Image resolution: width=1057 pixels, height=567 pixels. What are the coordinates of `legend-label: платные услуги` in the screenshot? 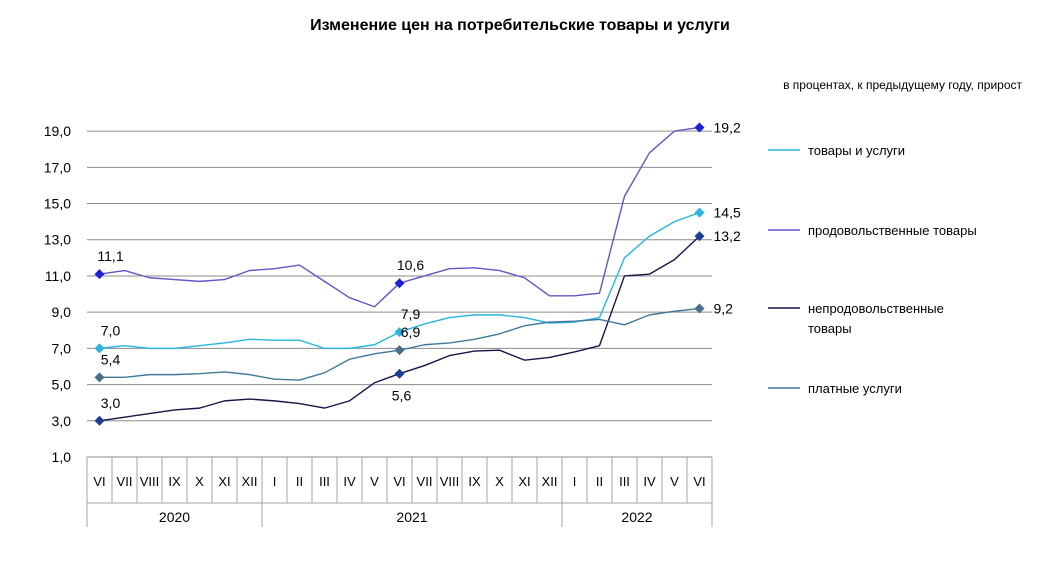 It's located at (855, 388).